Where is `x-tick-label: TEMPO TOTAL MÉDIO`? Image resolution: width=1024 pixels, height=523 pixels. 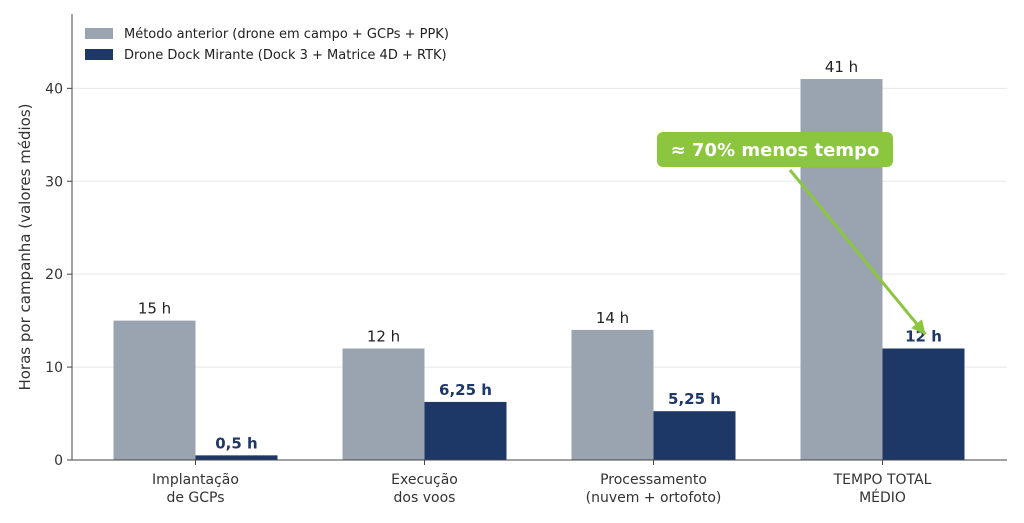
x-tick-label: TEMPO TOTAL MÉDIO is located at coordinates (882, 489).